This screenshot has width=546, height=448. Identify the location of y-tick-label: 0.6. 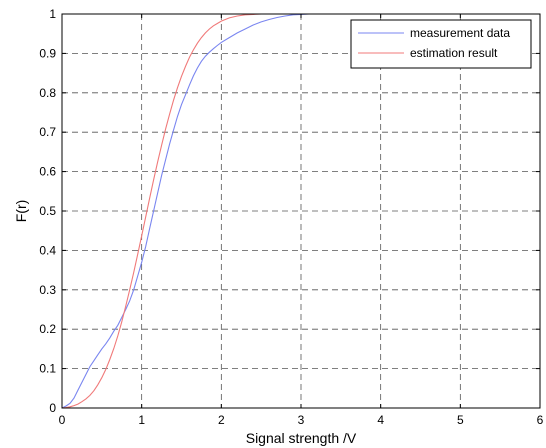
(47, 172).